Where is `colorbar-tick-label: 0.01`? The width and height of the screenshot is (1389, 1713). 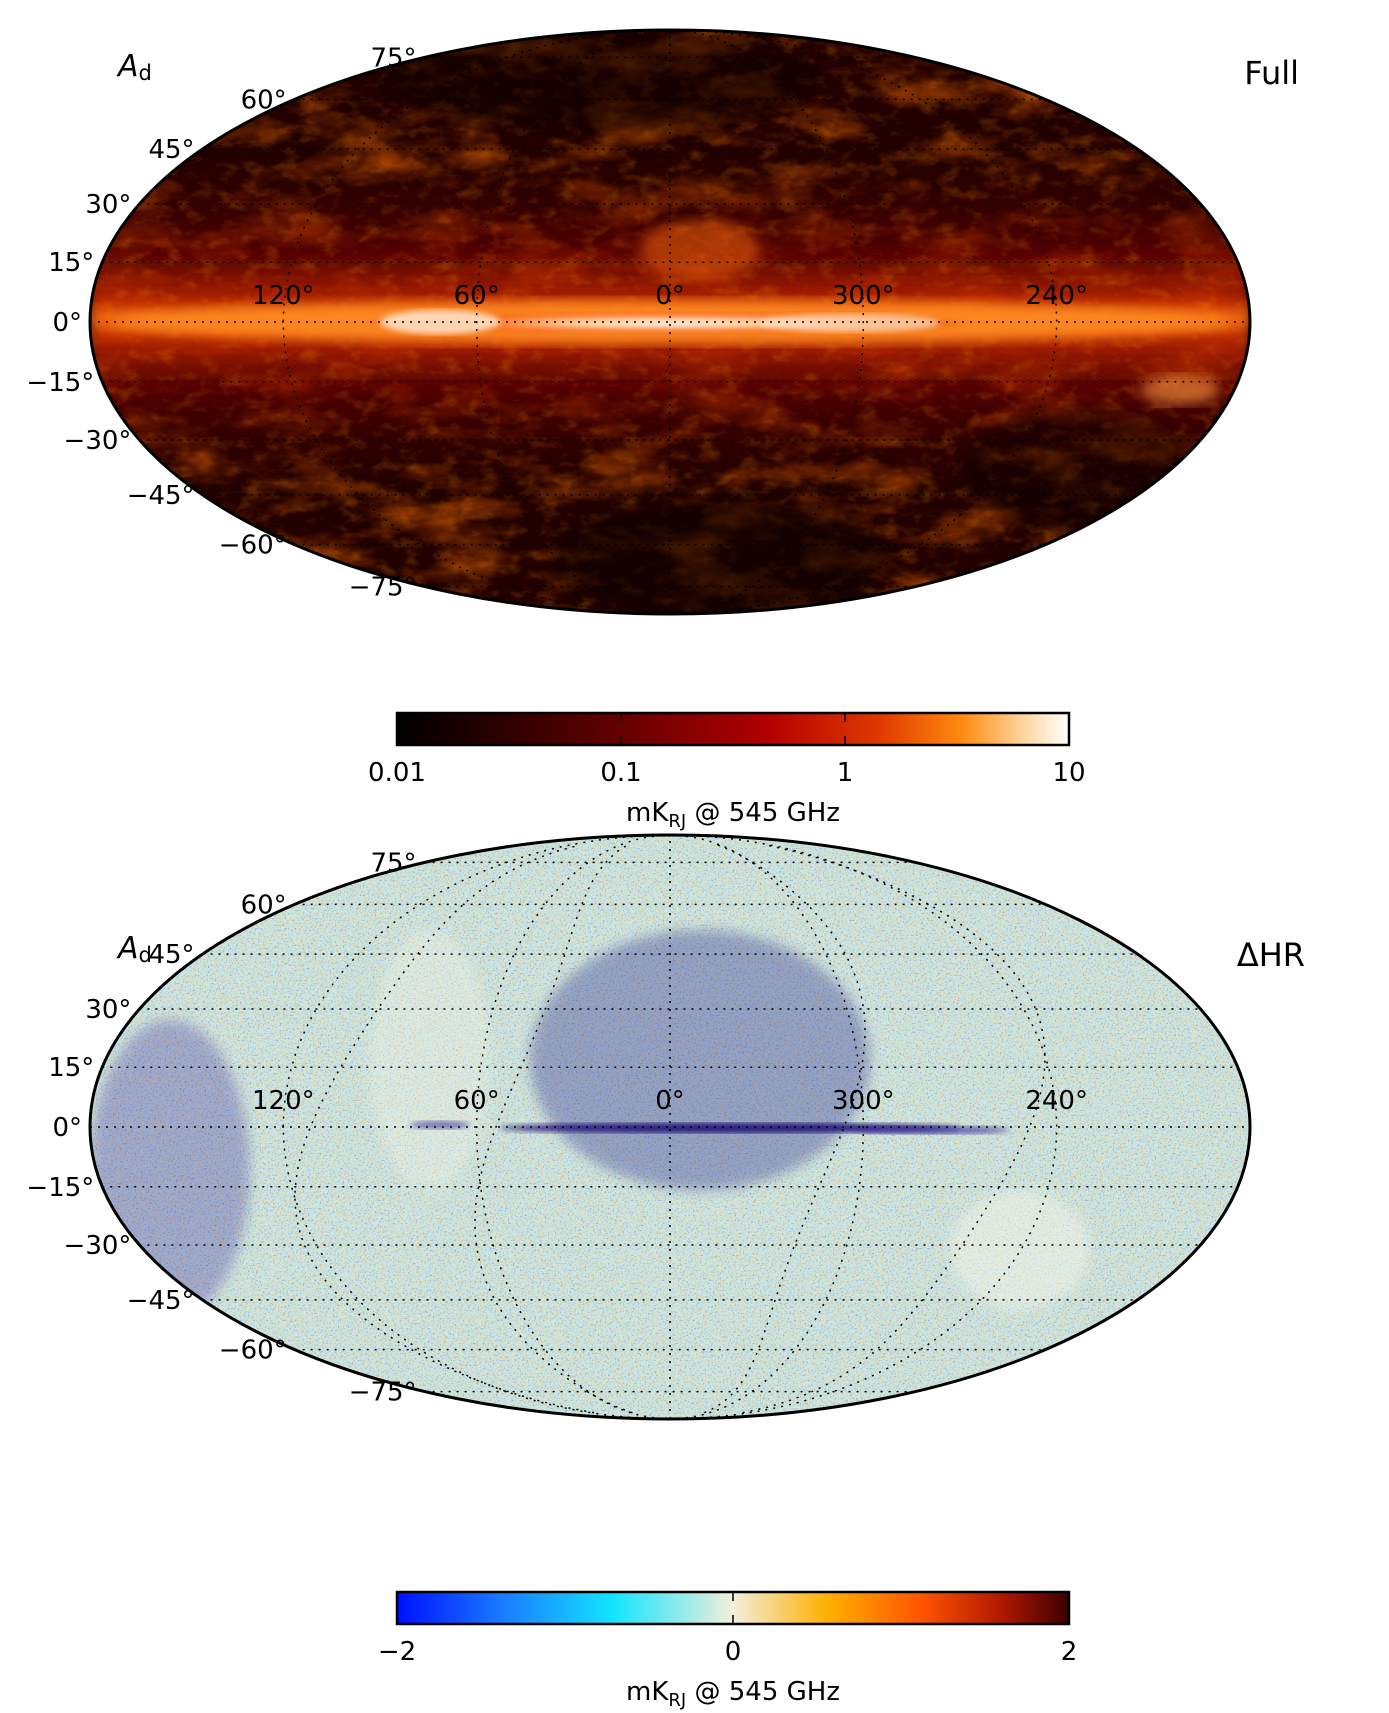
colorbar-tick-label: 0.01 is located at coordinates (397, 773).